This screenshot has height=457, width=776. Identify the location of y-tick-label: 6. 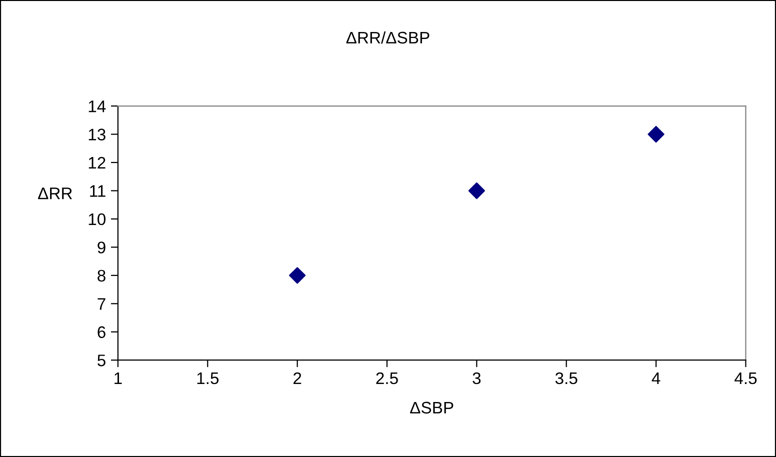
(102, 332).